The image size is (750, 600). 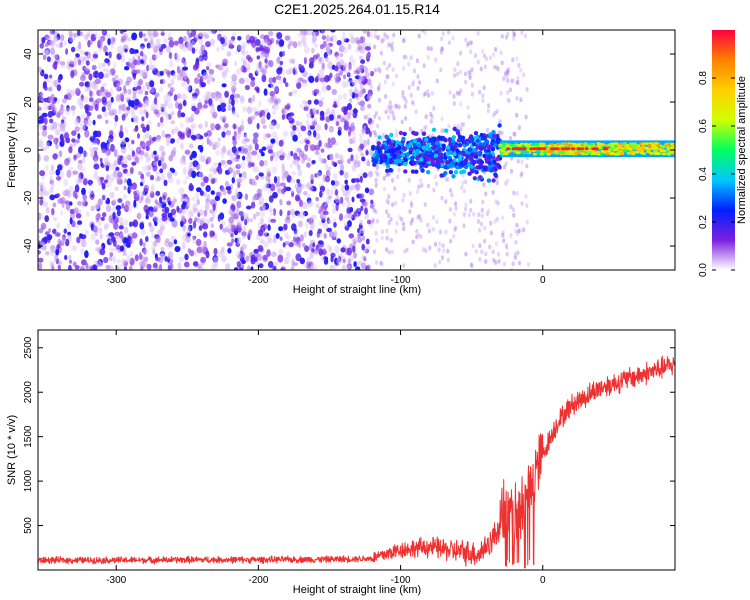 I want to click on y-tick-label: -20, so click(x=28, y=197).